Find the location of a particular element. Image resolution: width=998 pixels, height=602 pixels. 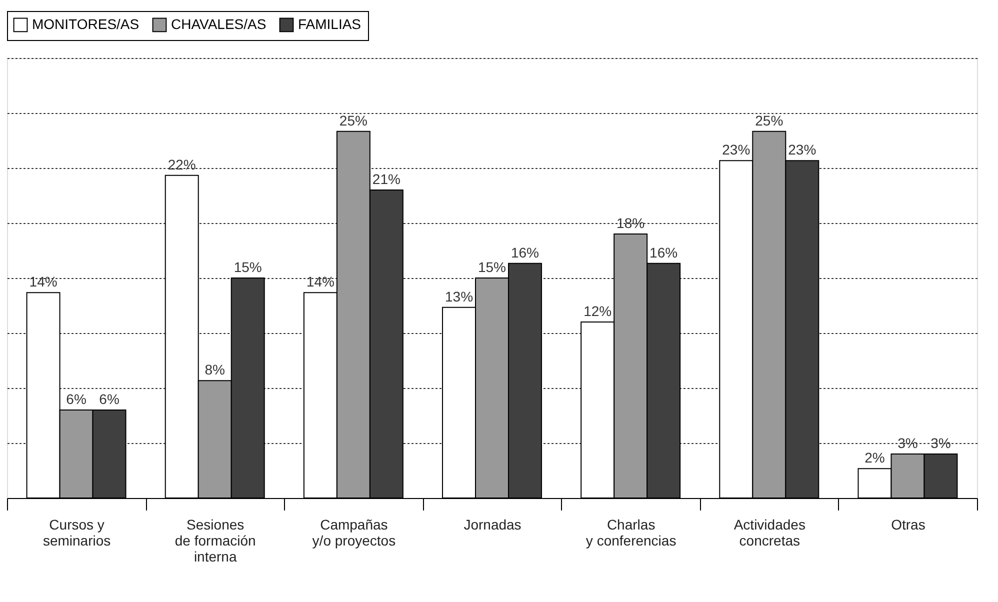

legend-label: MONITORES/AS is located at coordinates (86, 24).